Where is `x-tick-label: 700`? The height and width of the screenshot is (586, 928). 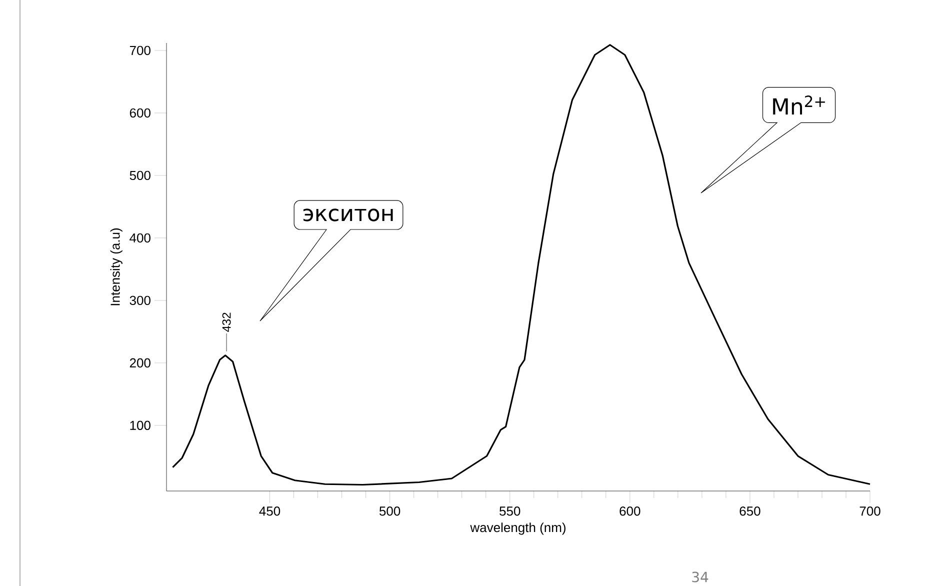
x-tick-label: 700 is located at coordinates (870, 511).